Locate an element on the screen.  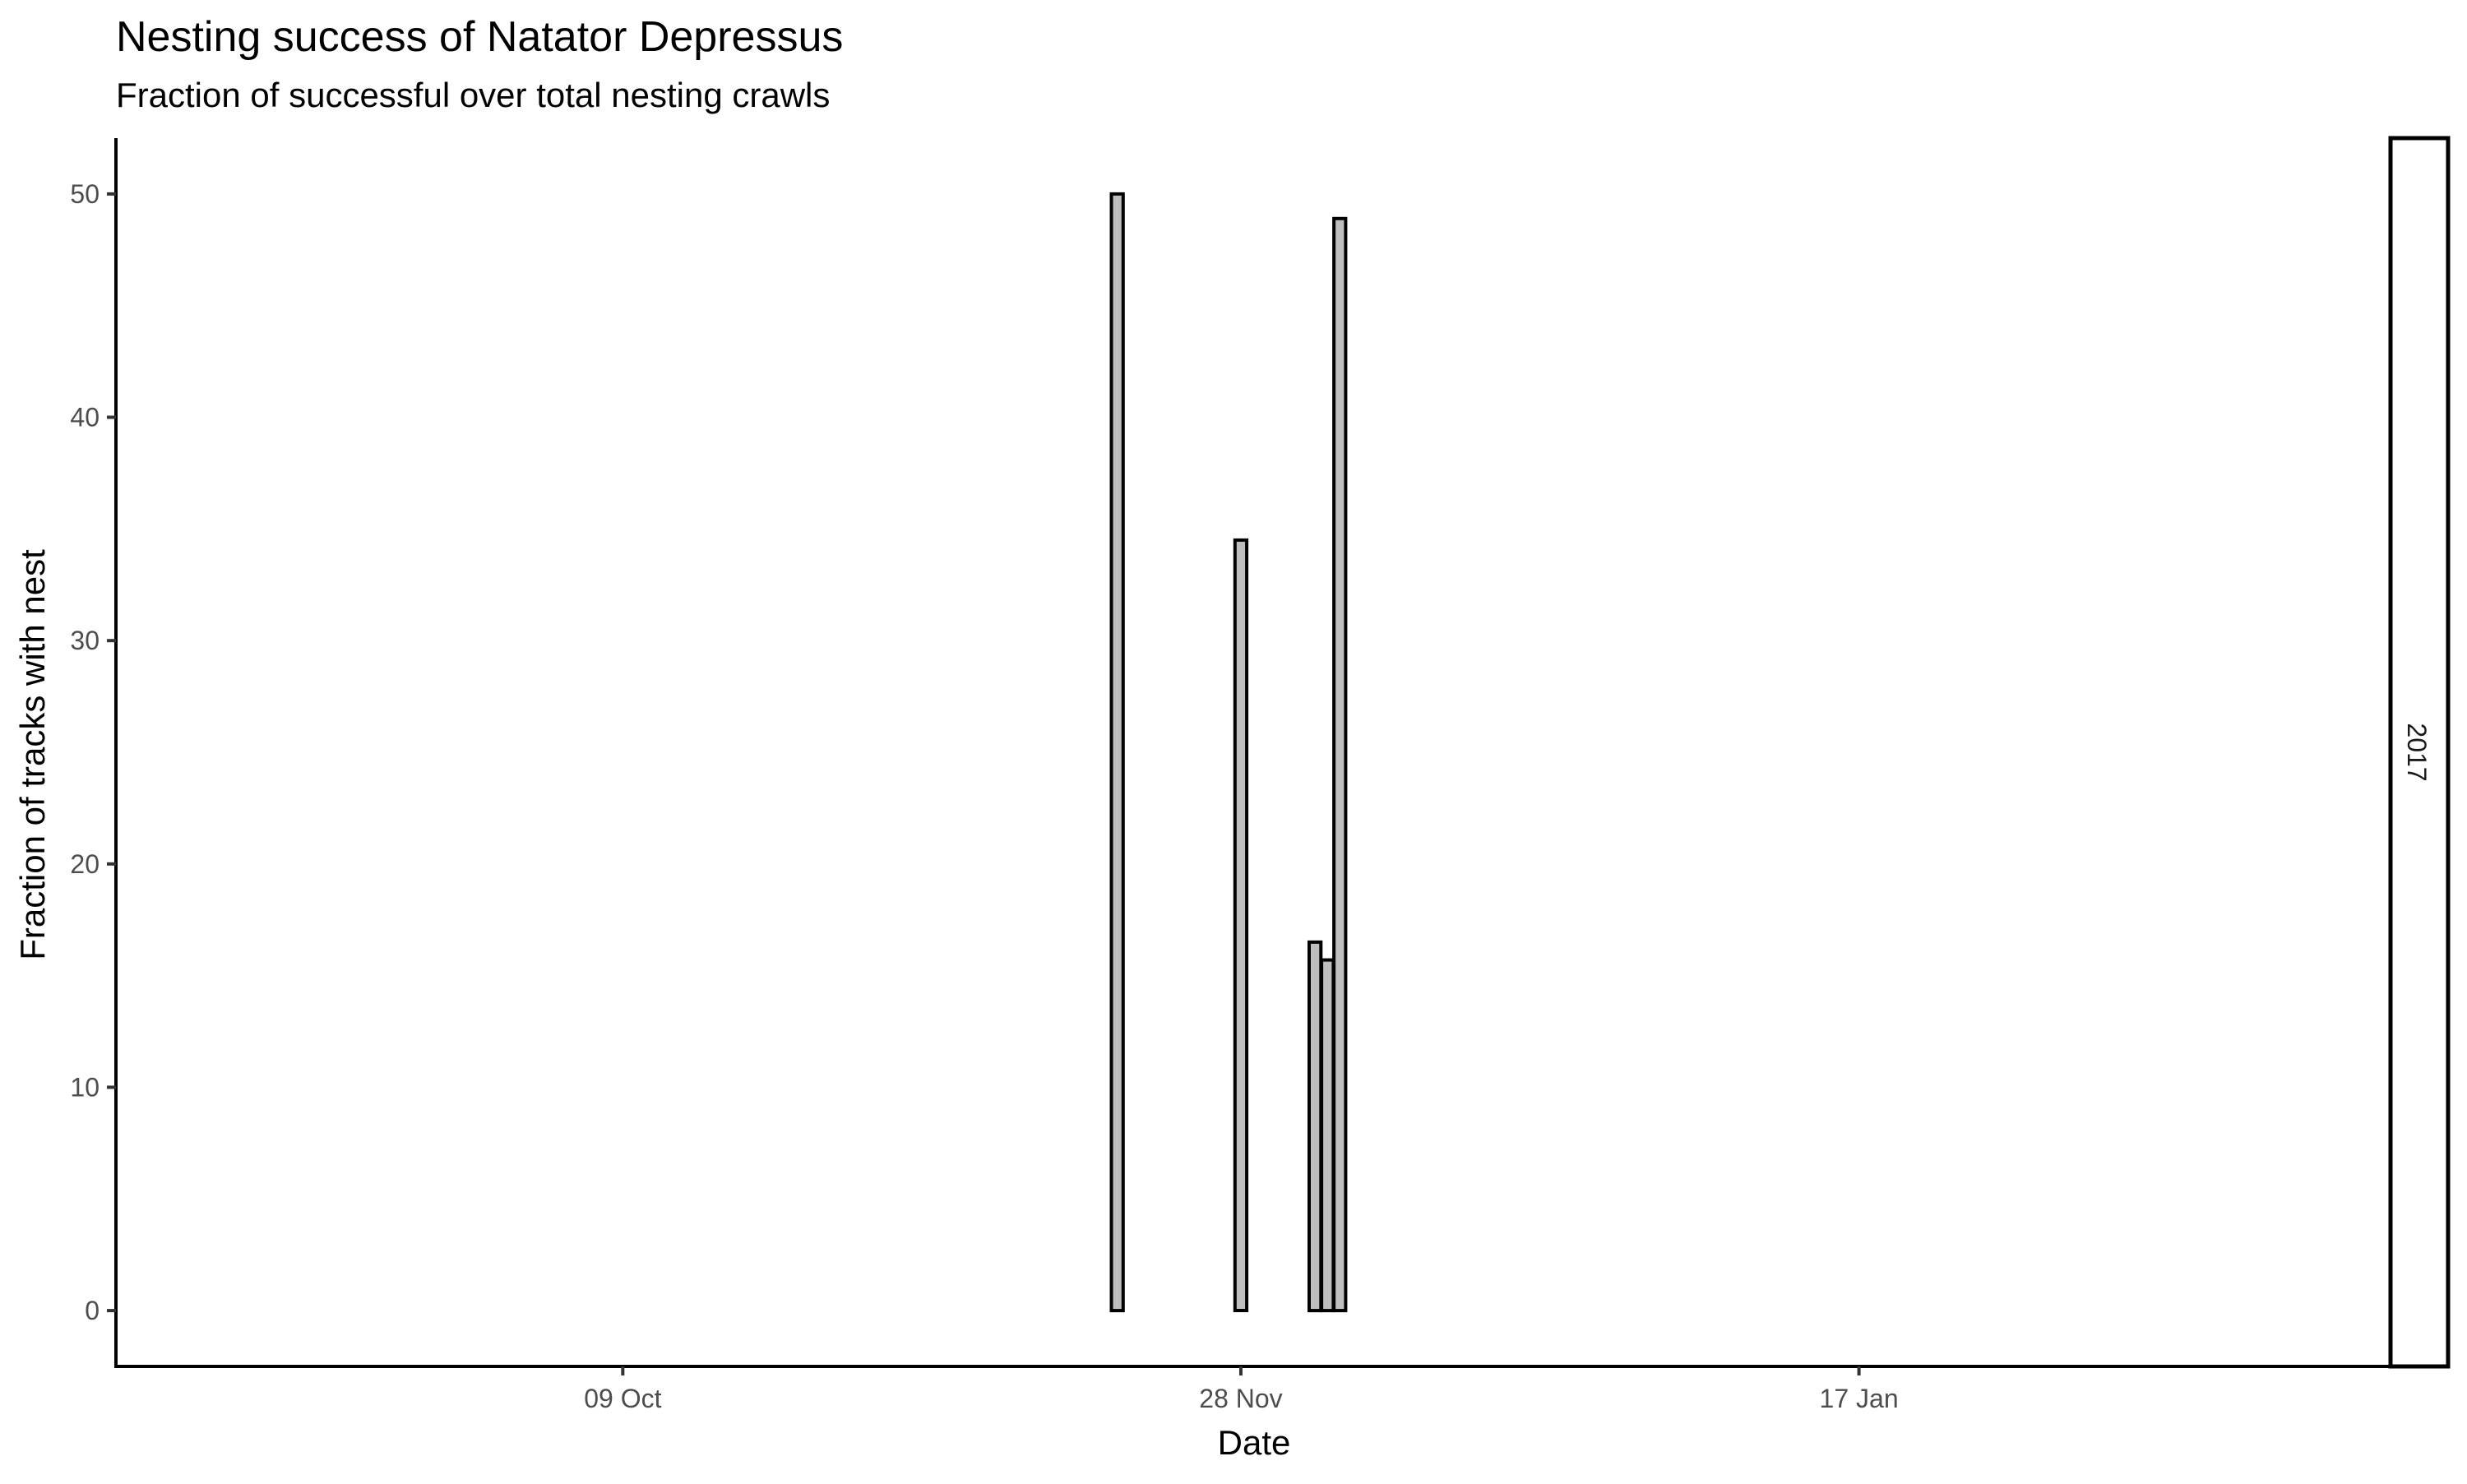
x-axis-title: Date is located at coordinates (1255, 1443).